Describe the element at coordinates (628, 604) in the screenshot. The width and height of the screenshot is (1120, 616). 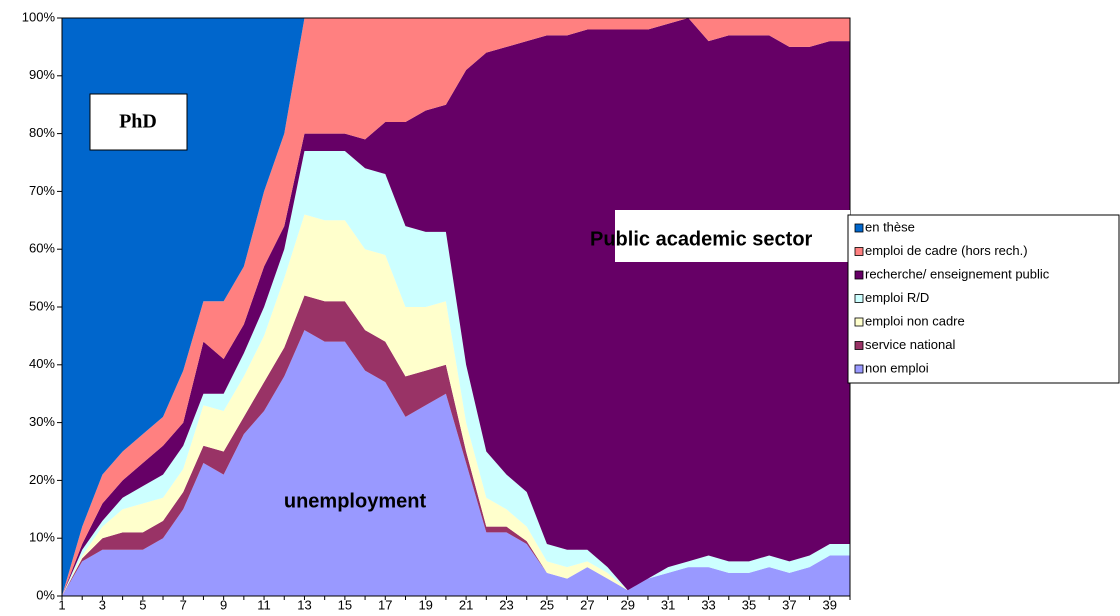
I see `x-tick-label: 29` at that location.